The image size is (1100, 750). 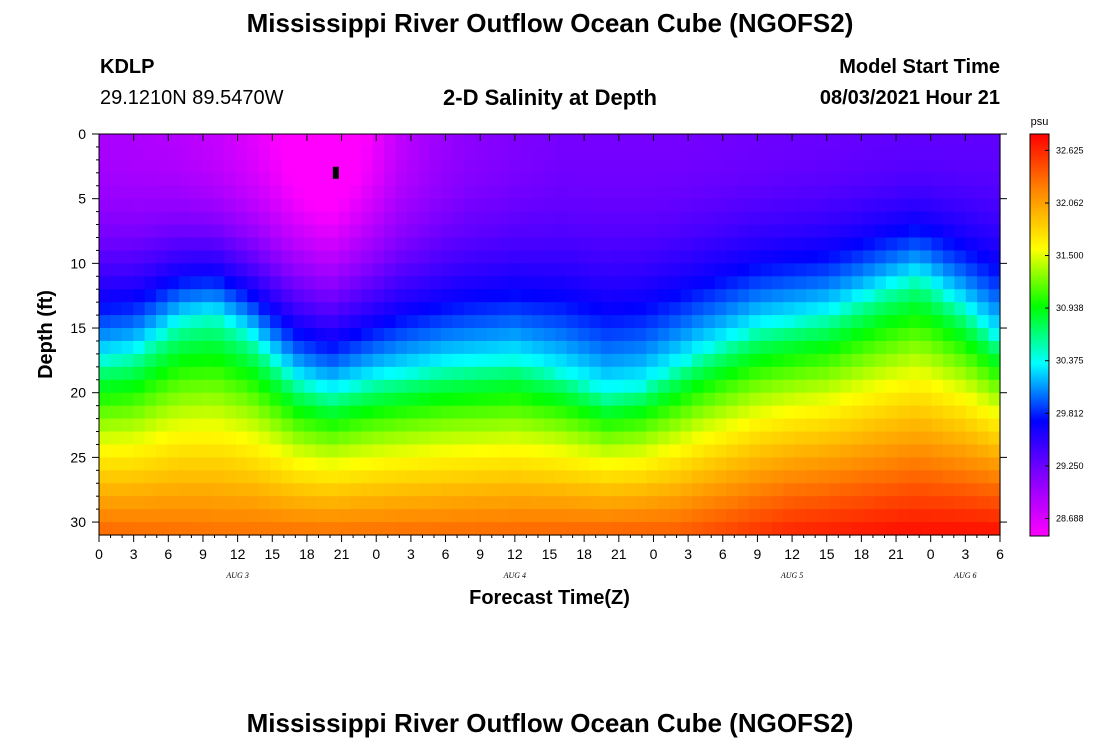 What do you see at coordinates (78, 328) in the screenshot?
I see `y-tick-label: 15` at bounding box center [78, 328].